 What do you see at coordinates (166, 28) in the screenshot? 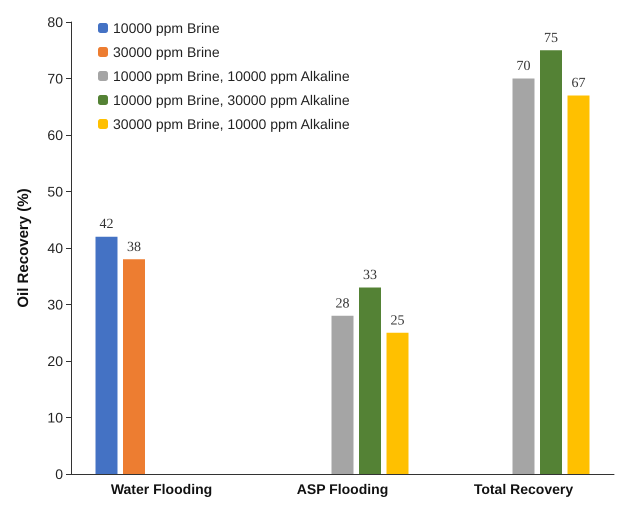
I see `legend-label: 10000 ppm Brine` at bounding box center [166, 28].